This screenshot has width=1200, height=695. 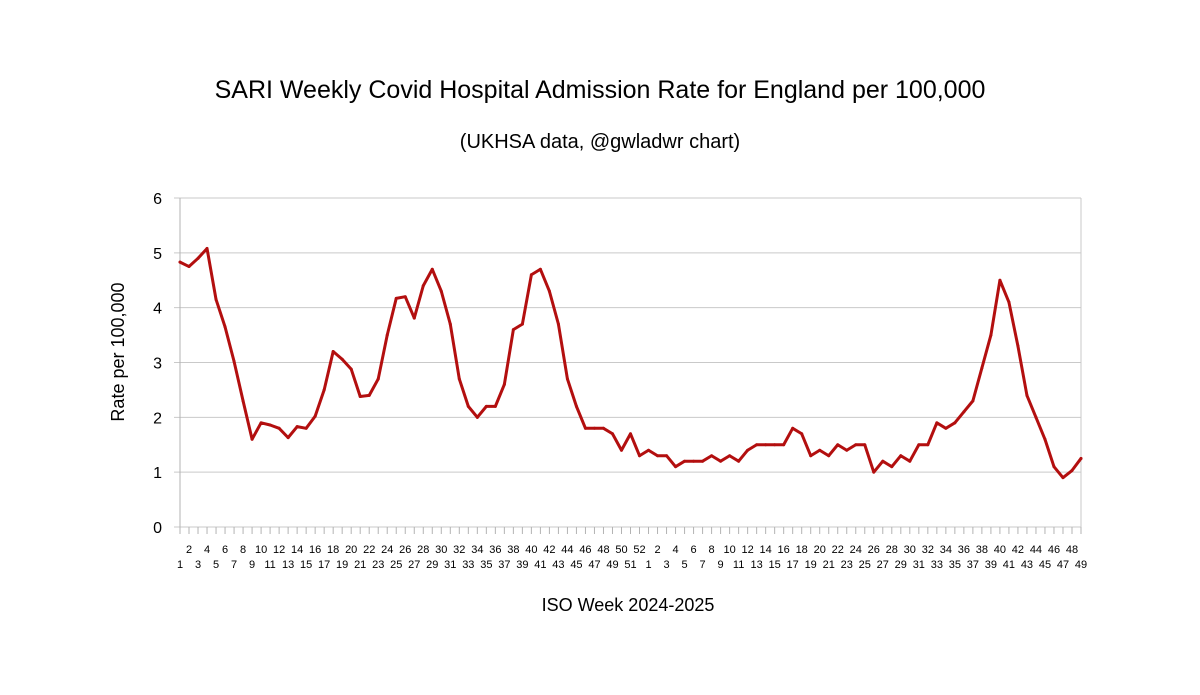 I want to click on x-tick-label: 22, so click(x=838, y=550).